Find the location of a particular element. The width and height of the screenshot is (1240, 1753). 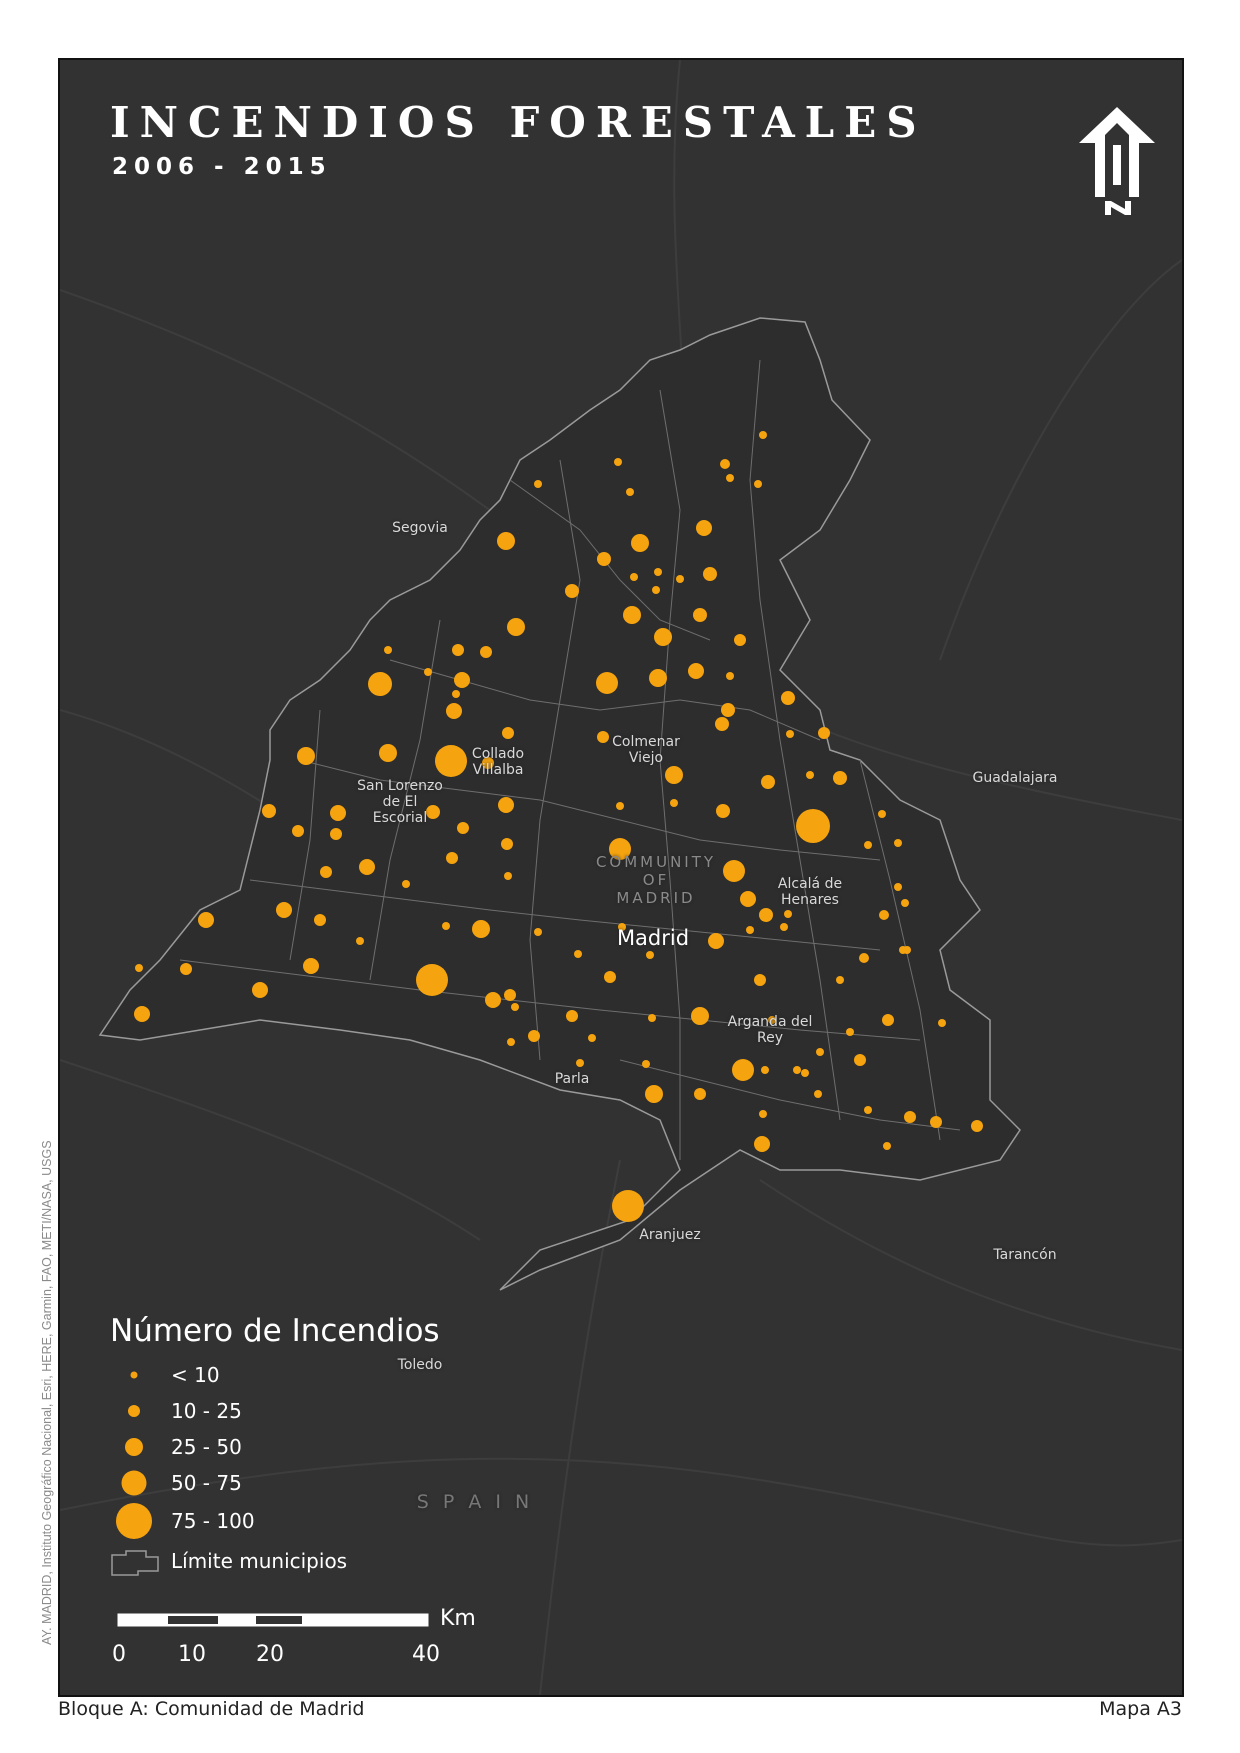

scale-tick-20: 20 is located at coordinates (270, 1654).